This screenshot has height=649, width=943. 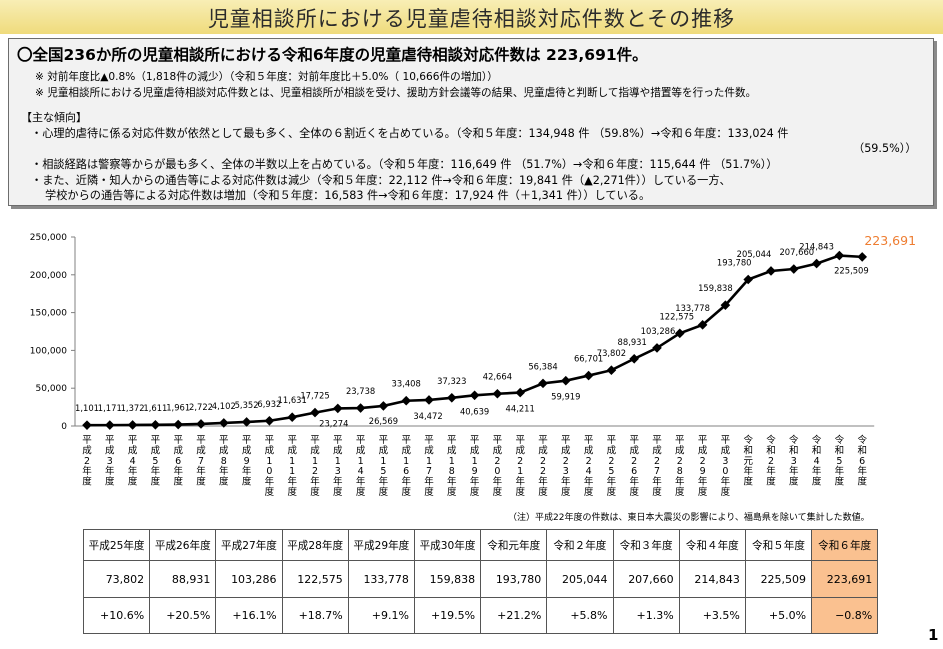 What do you see at coordinates (360, 391) in the screenshot?
I see `data-label: 23,738` at bounding box center [360, 391].